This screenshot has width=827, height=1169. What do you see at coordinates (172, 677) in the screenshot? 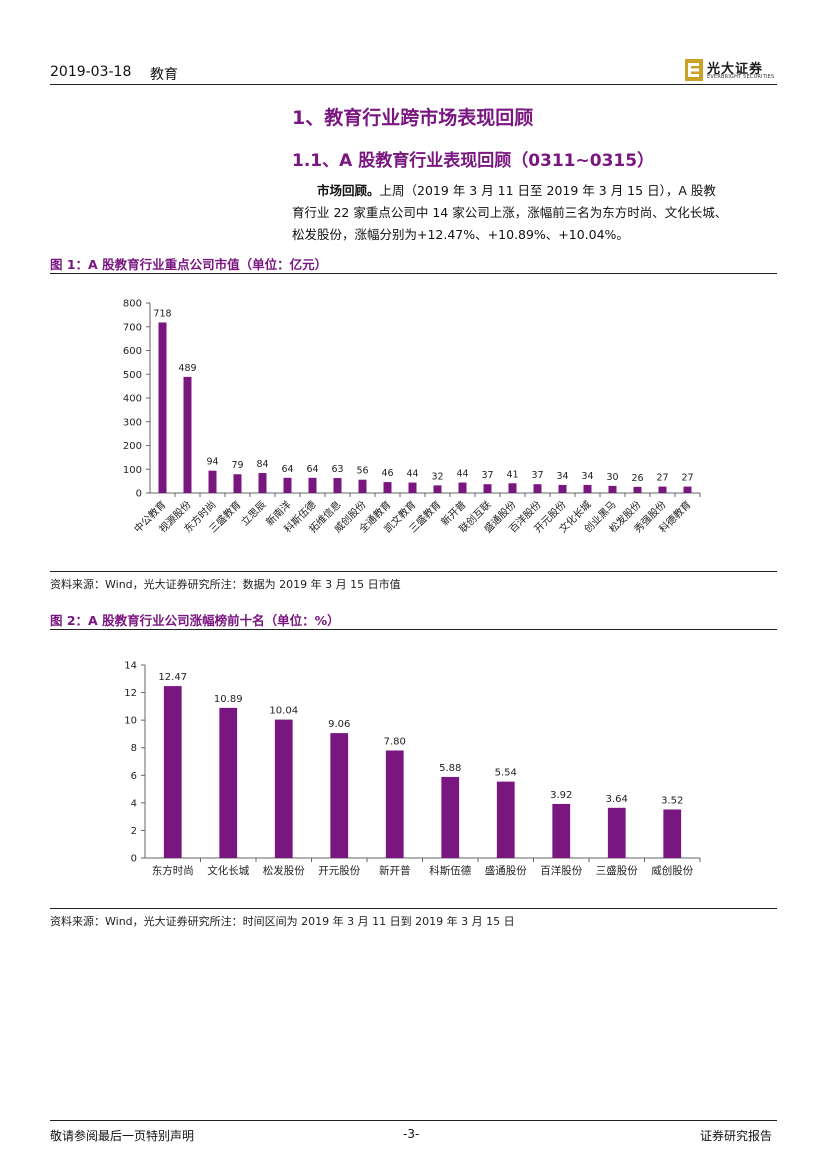
I see `data-label: 12.47` at bounding box center [172, 677].